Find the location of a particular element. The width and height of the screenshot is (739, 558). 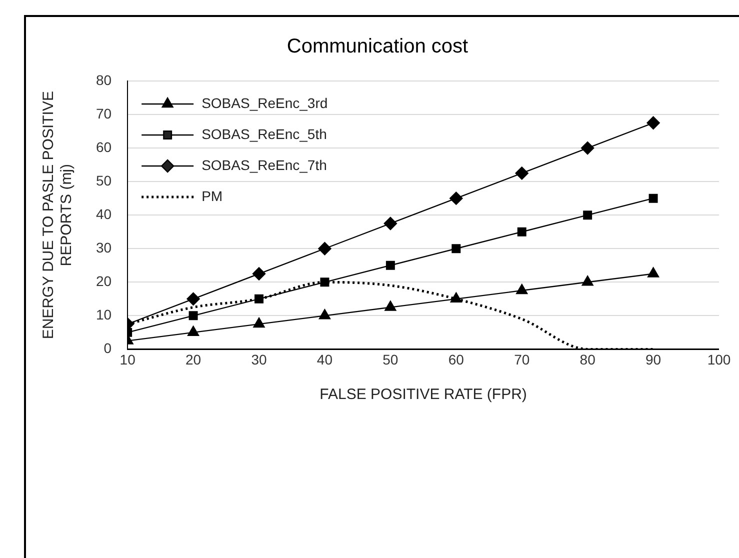

y-axis-title: ENERGY DUE TO PASLE POSITIVE REPORTS (mj) is located at coordinates (58, 215).